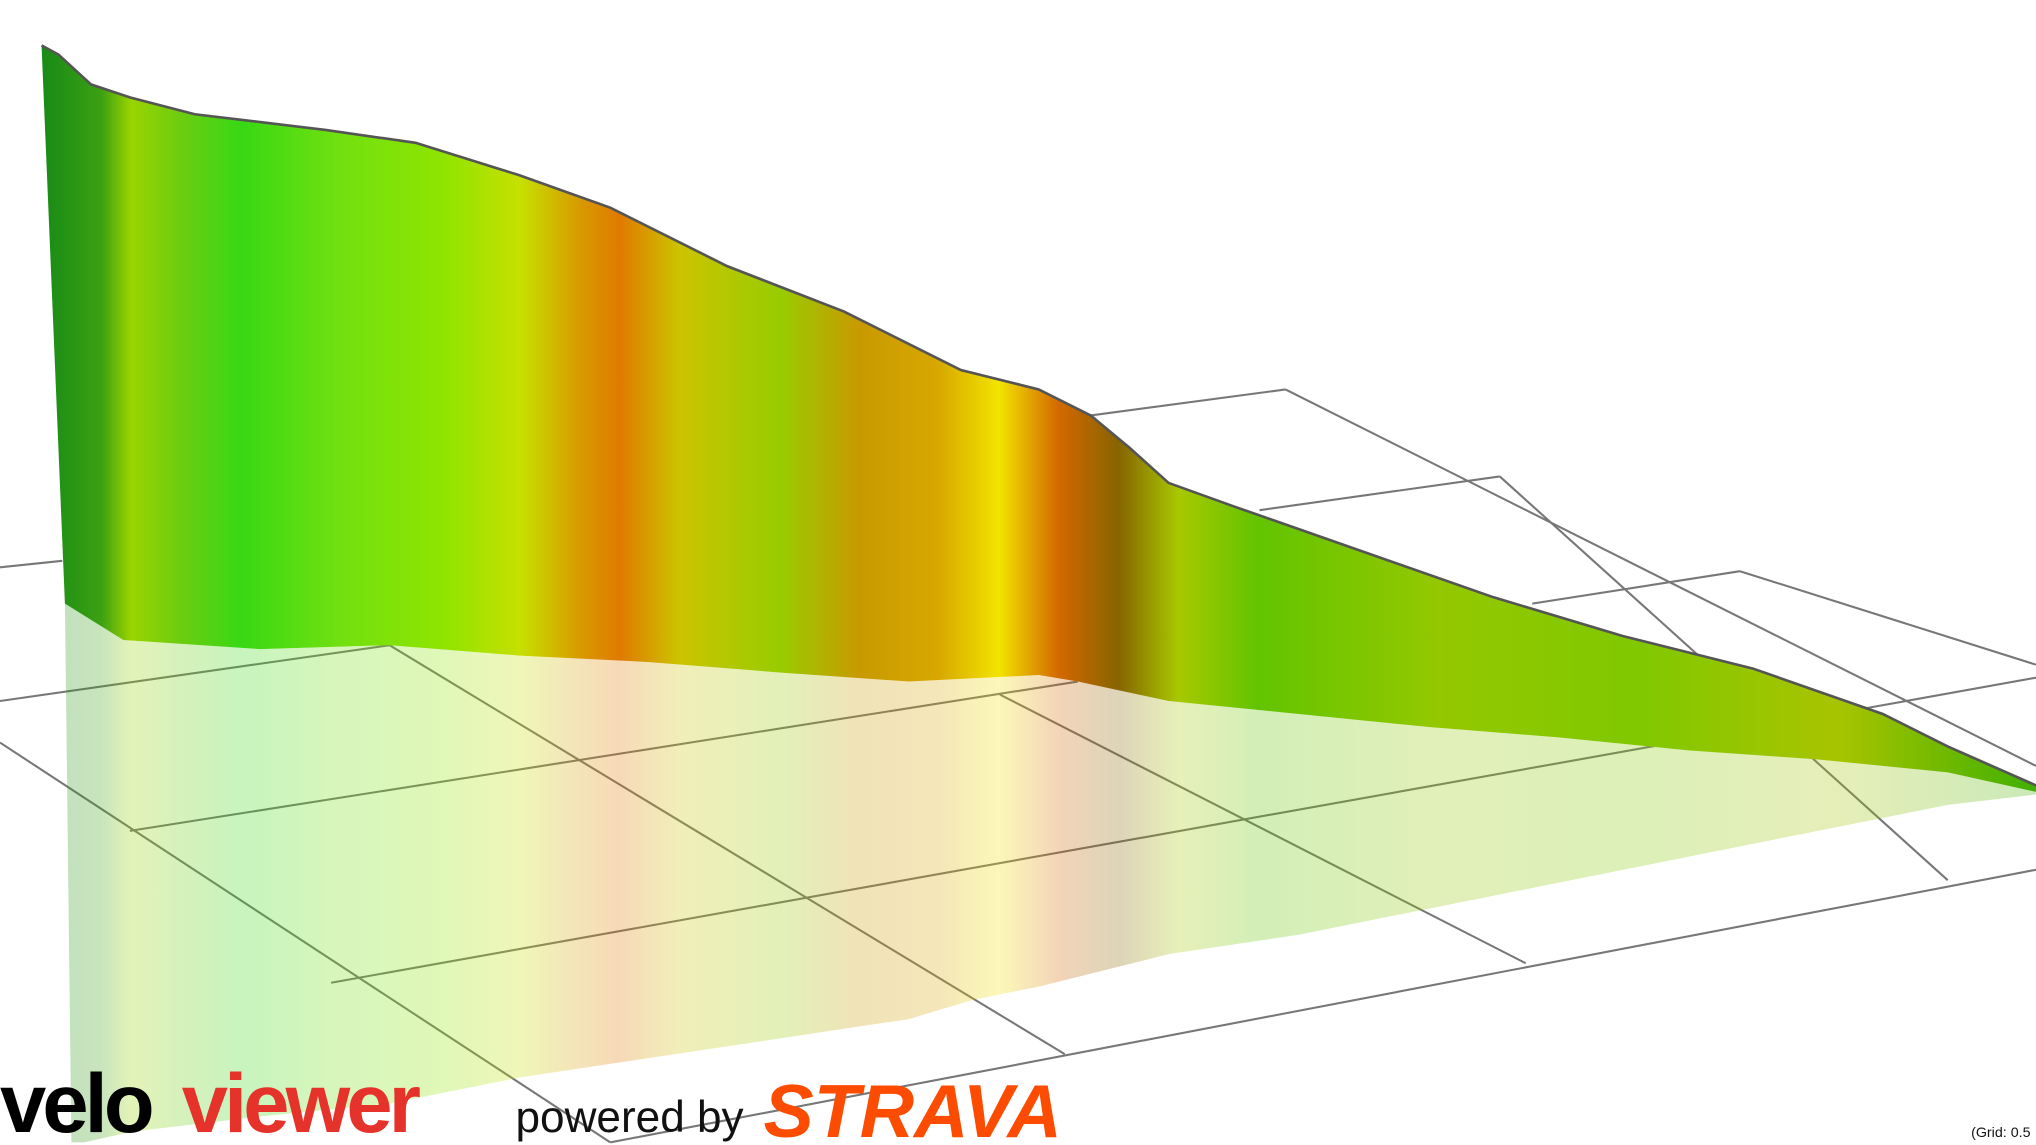 The height and width of the screenshot is (1145, 2036). I want to click on powered-by: powered by, so click(629, 1117).